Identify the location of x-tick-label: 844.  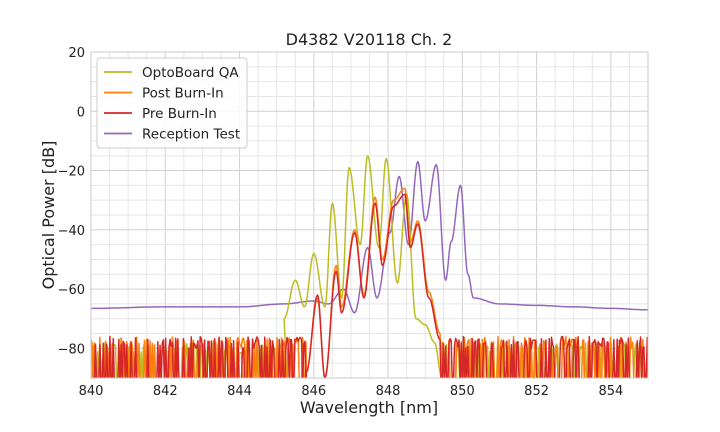
(239, 391).